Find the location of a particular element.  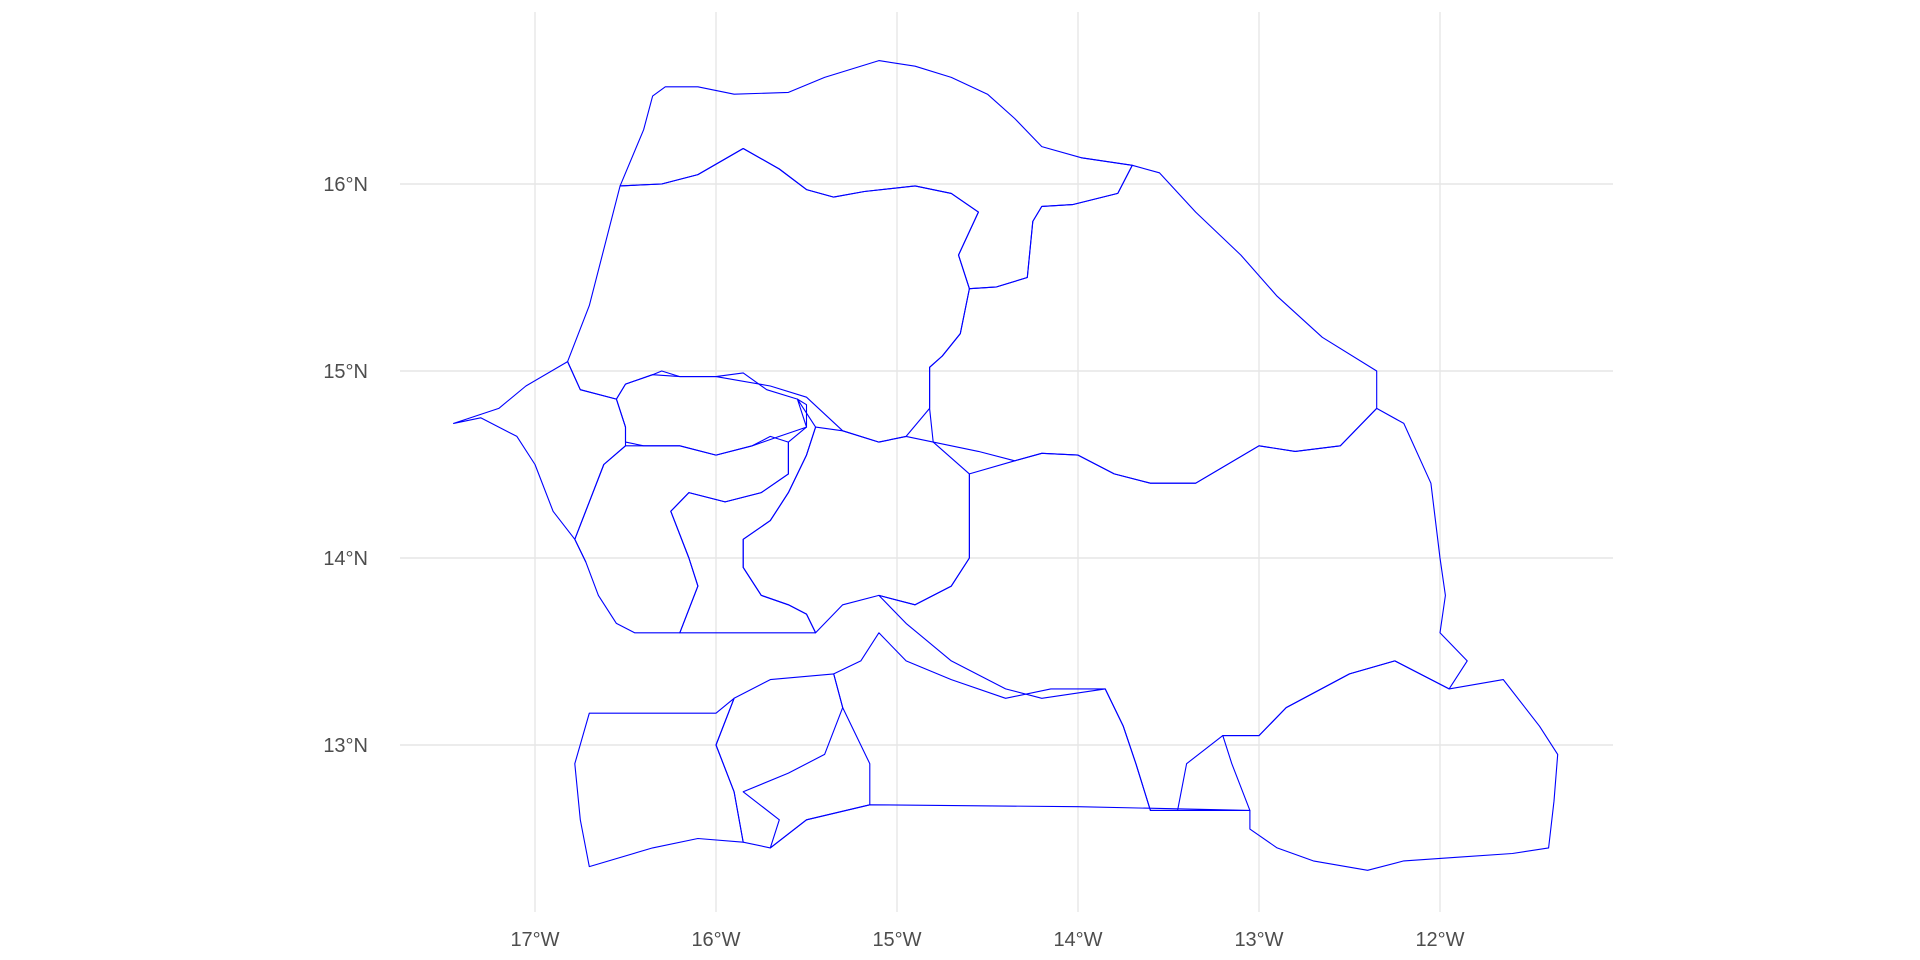

region-thies is located at coordinates (540, 462).